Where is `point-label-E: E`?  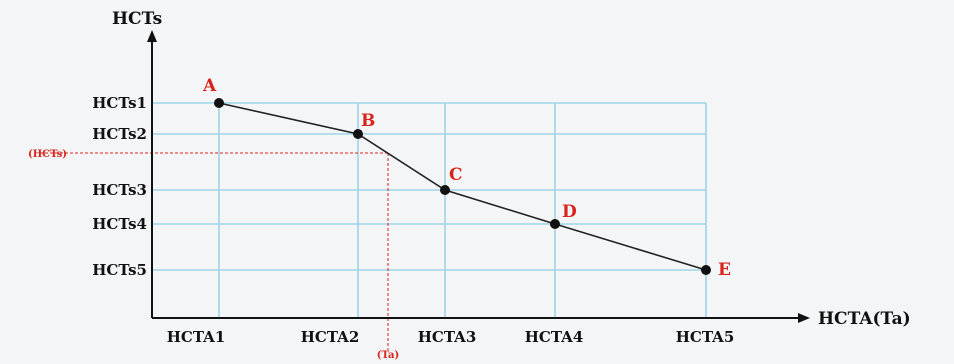
point-label-E: E is located at coordinates (724, 270).